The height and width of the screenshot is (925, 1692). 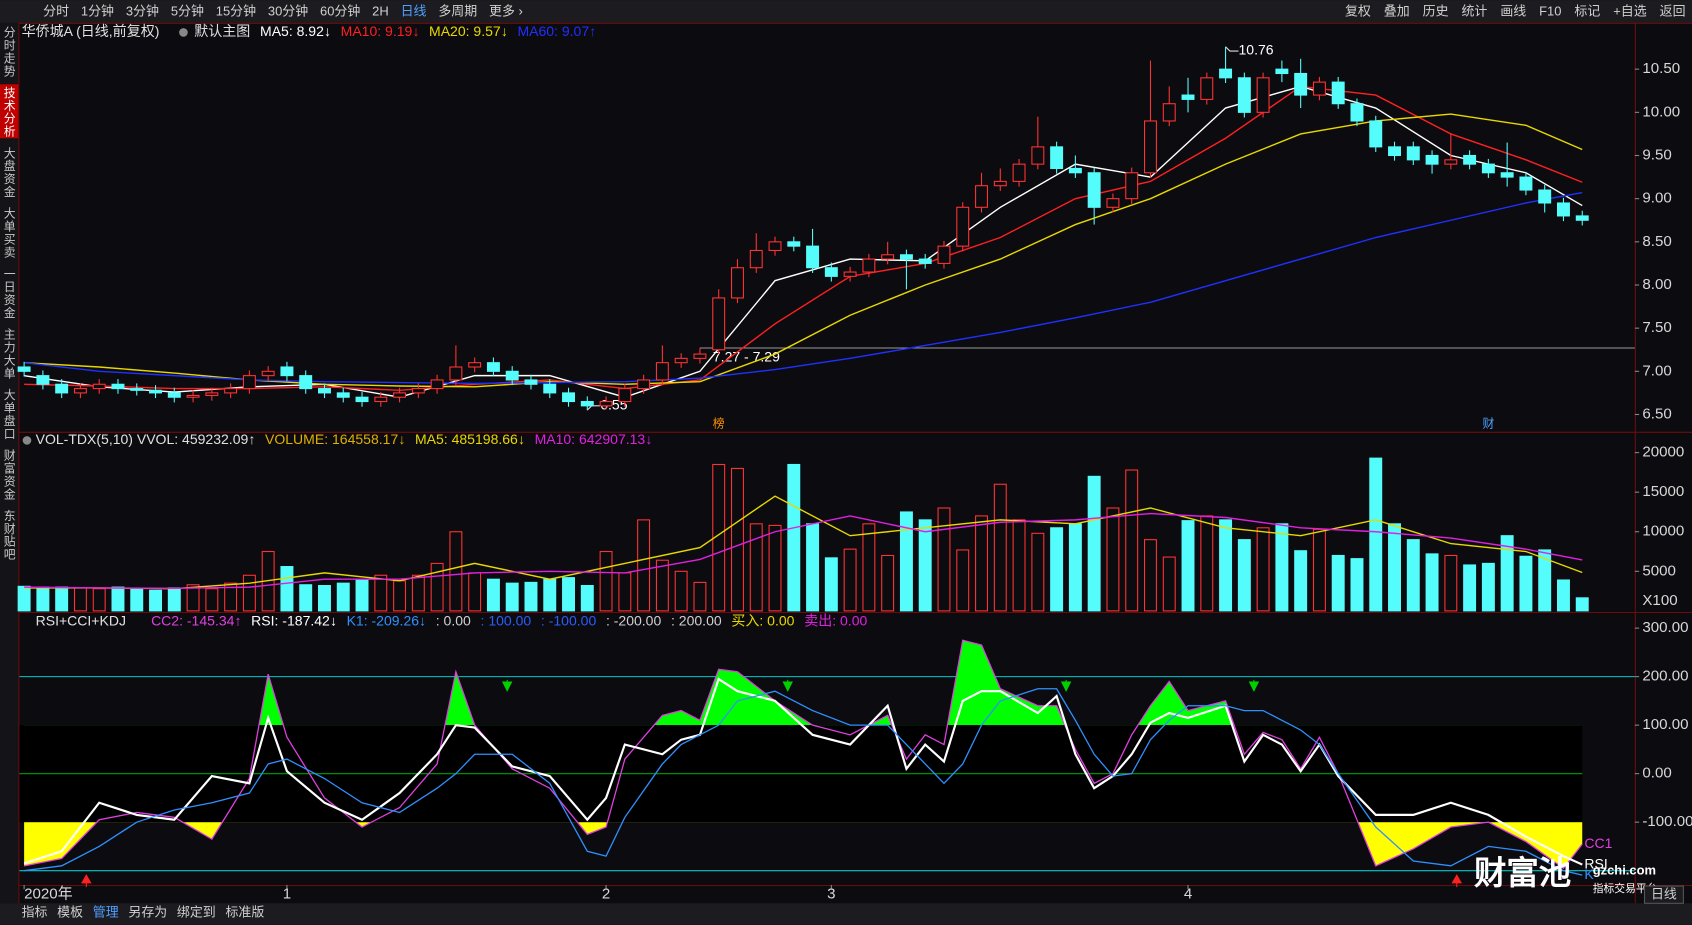 I want to click on bottom-tab: 标准版, so click(x=244, y=911).